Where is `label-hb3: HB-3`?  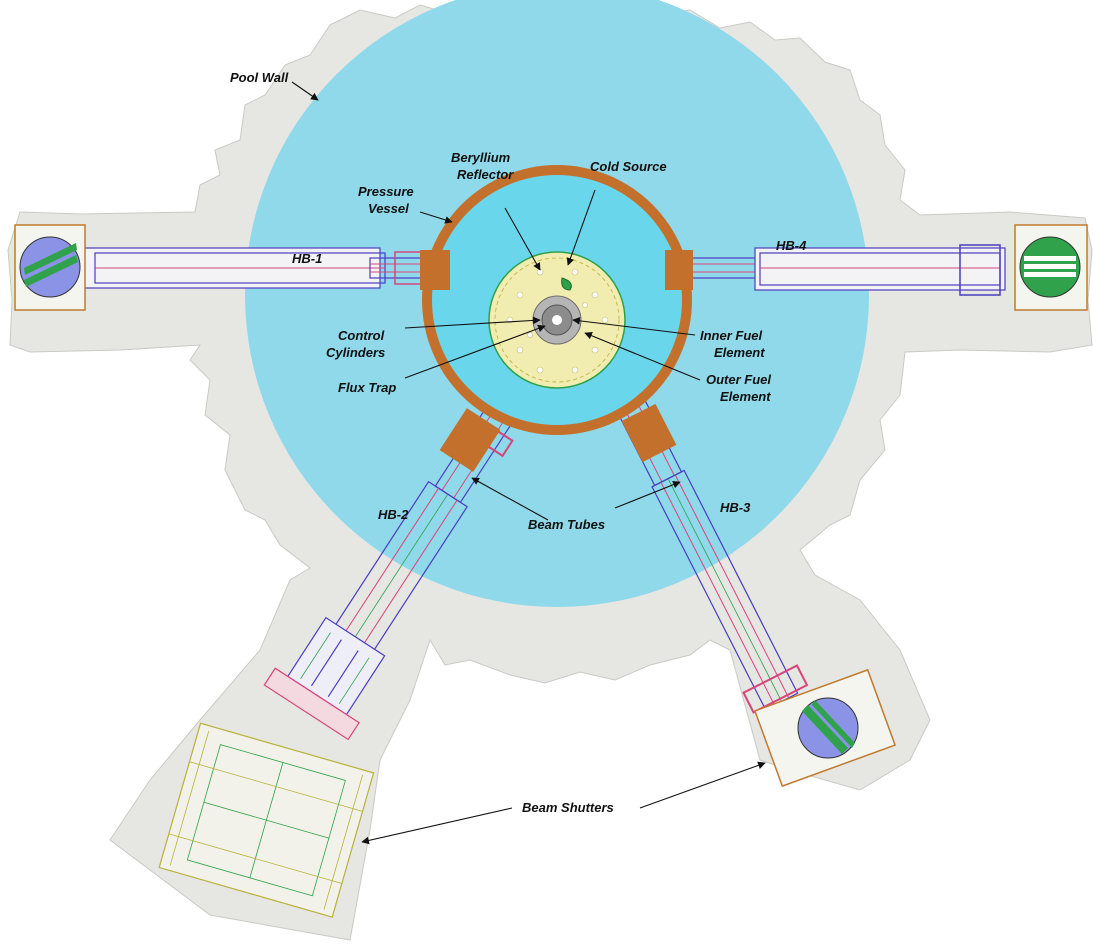
label-hb3: HB-3 is located at coordinates (735, 507).